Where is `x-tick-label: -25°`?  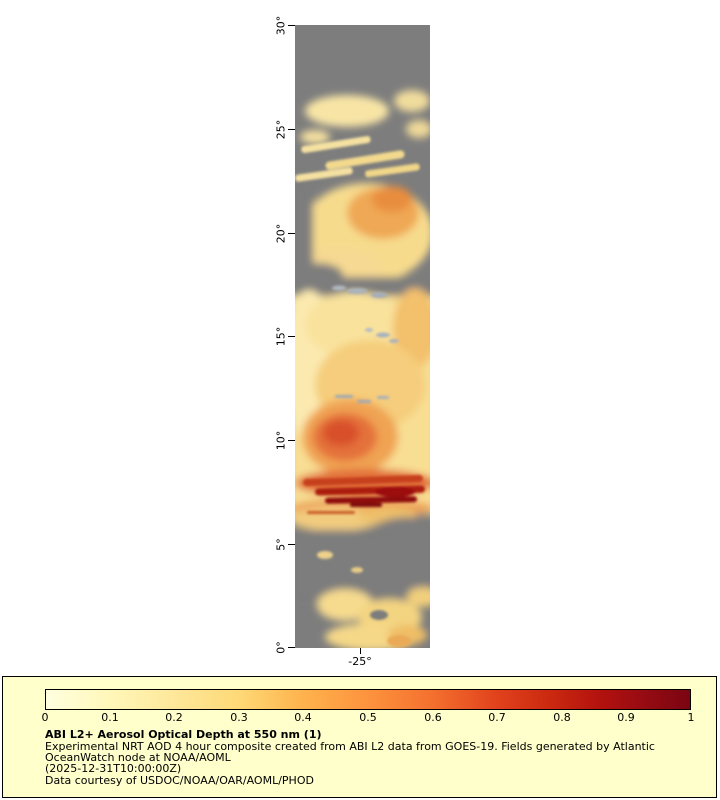
x-tick-label: -25° is located at coordinates (360, 661).